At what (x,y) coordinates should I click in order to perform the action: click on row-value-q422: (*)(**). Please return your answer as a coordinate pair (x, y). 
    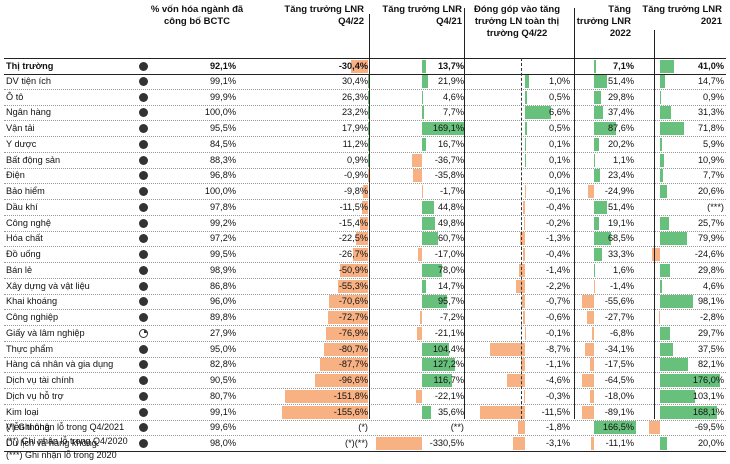
    Looking at the image, I should click on (356, 443).